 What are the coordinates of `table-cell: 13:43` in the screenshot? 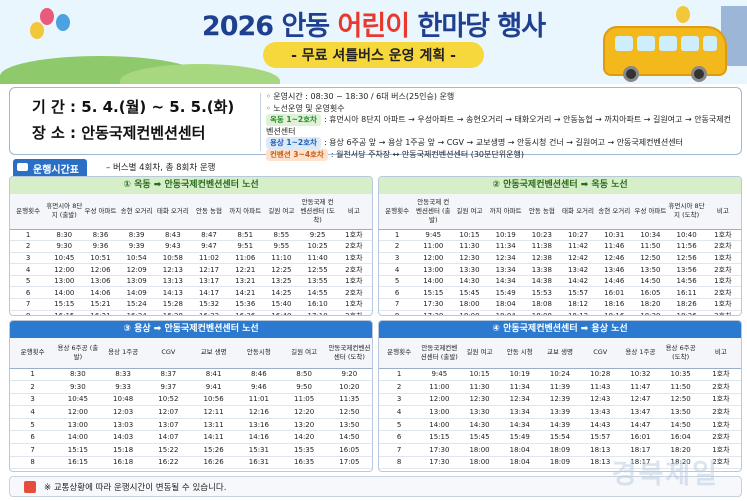 It's located at (600, 412).